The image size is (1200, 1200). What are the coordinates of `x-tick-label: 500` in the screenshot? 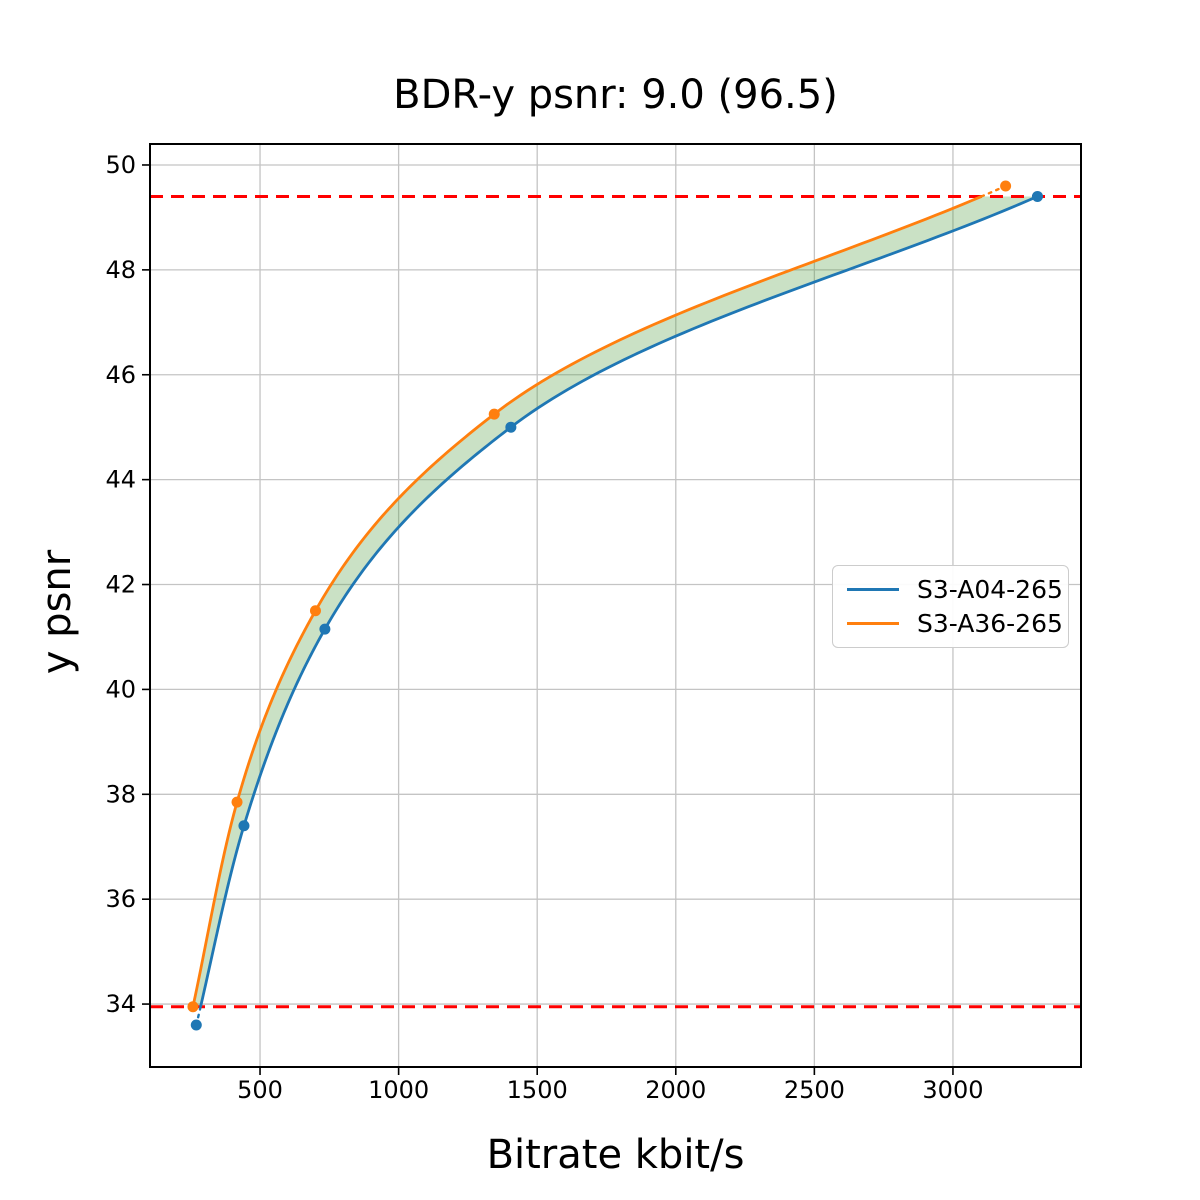 It's located at (260, 1090).